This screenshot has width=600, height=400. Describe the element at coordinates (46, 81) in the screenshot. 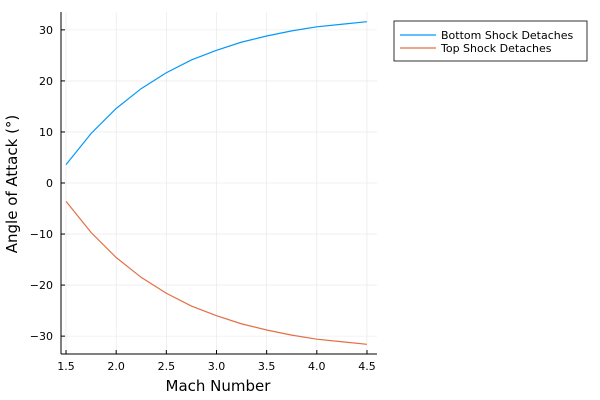

I see `y-tick-label: 20` at that location.